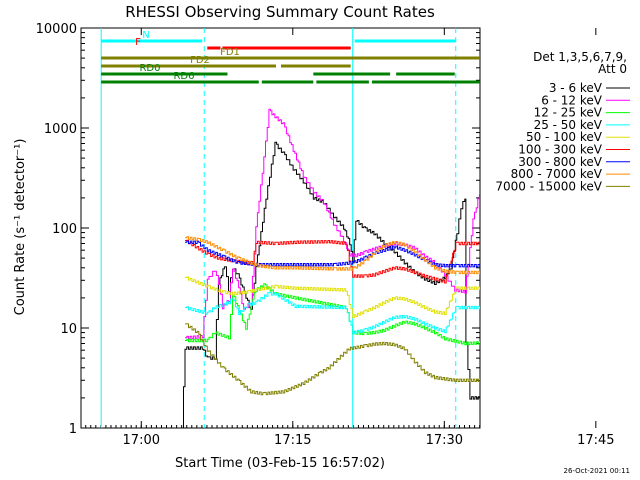  I want to click on timestamp: 26-Oct-2021 00:11, so click(597, 471).